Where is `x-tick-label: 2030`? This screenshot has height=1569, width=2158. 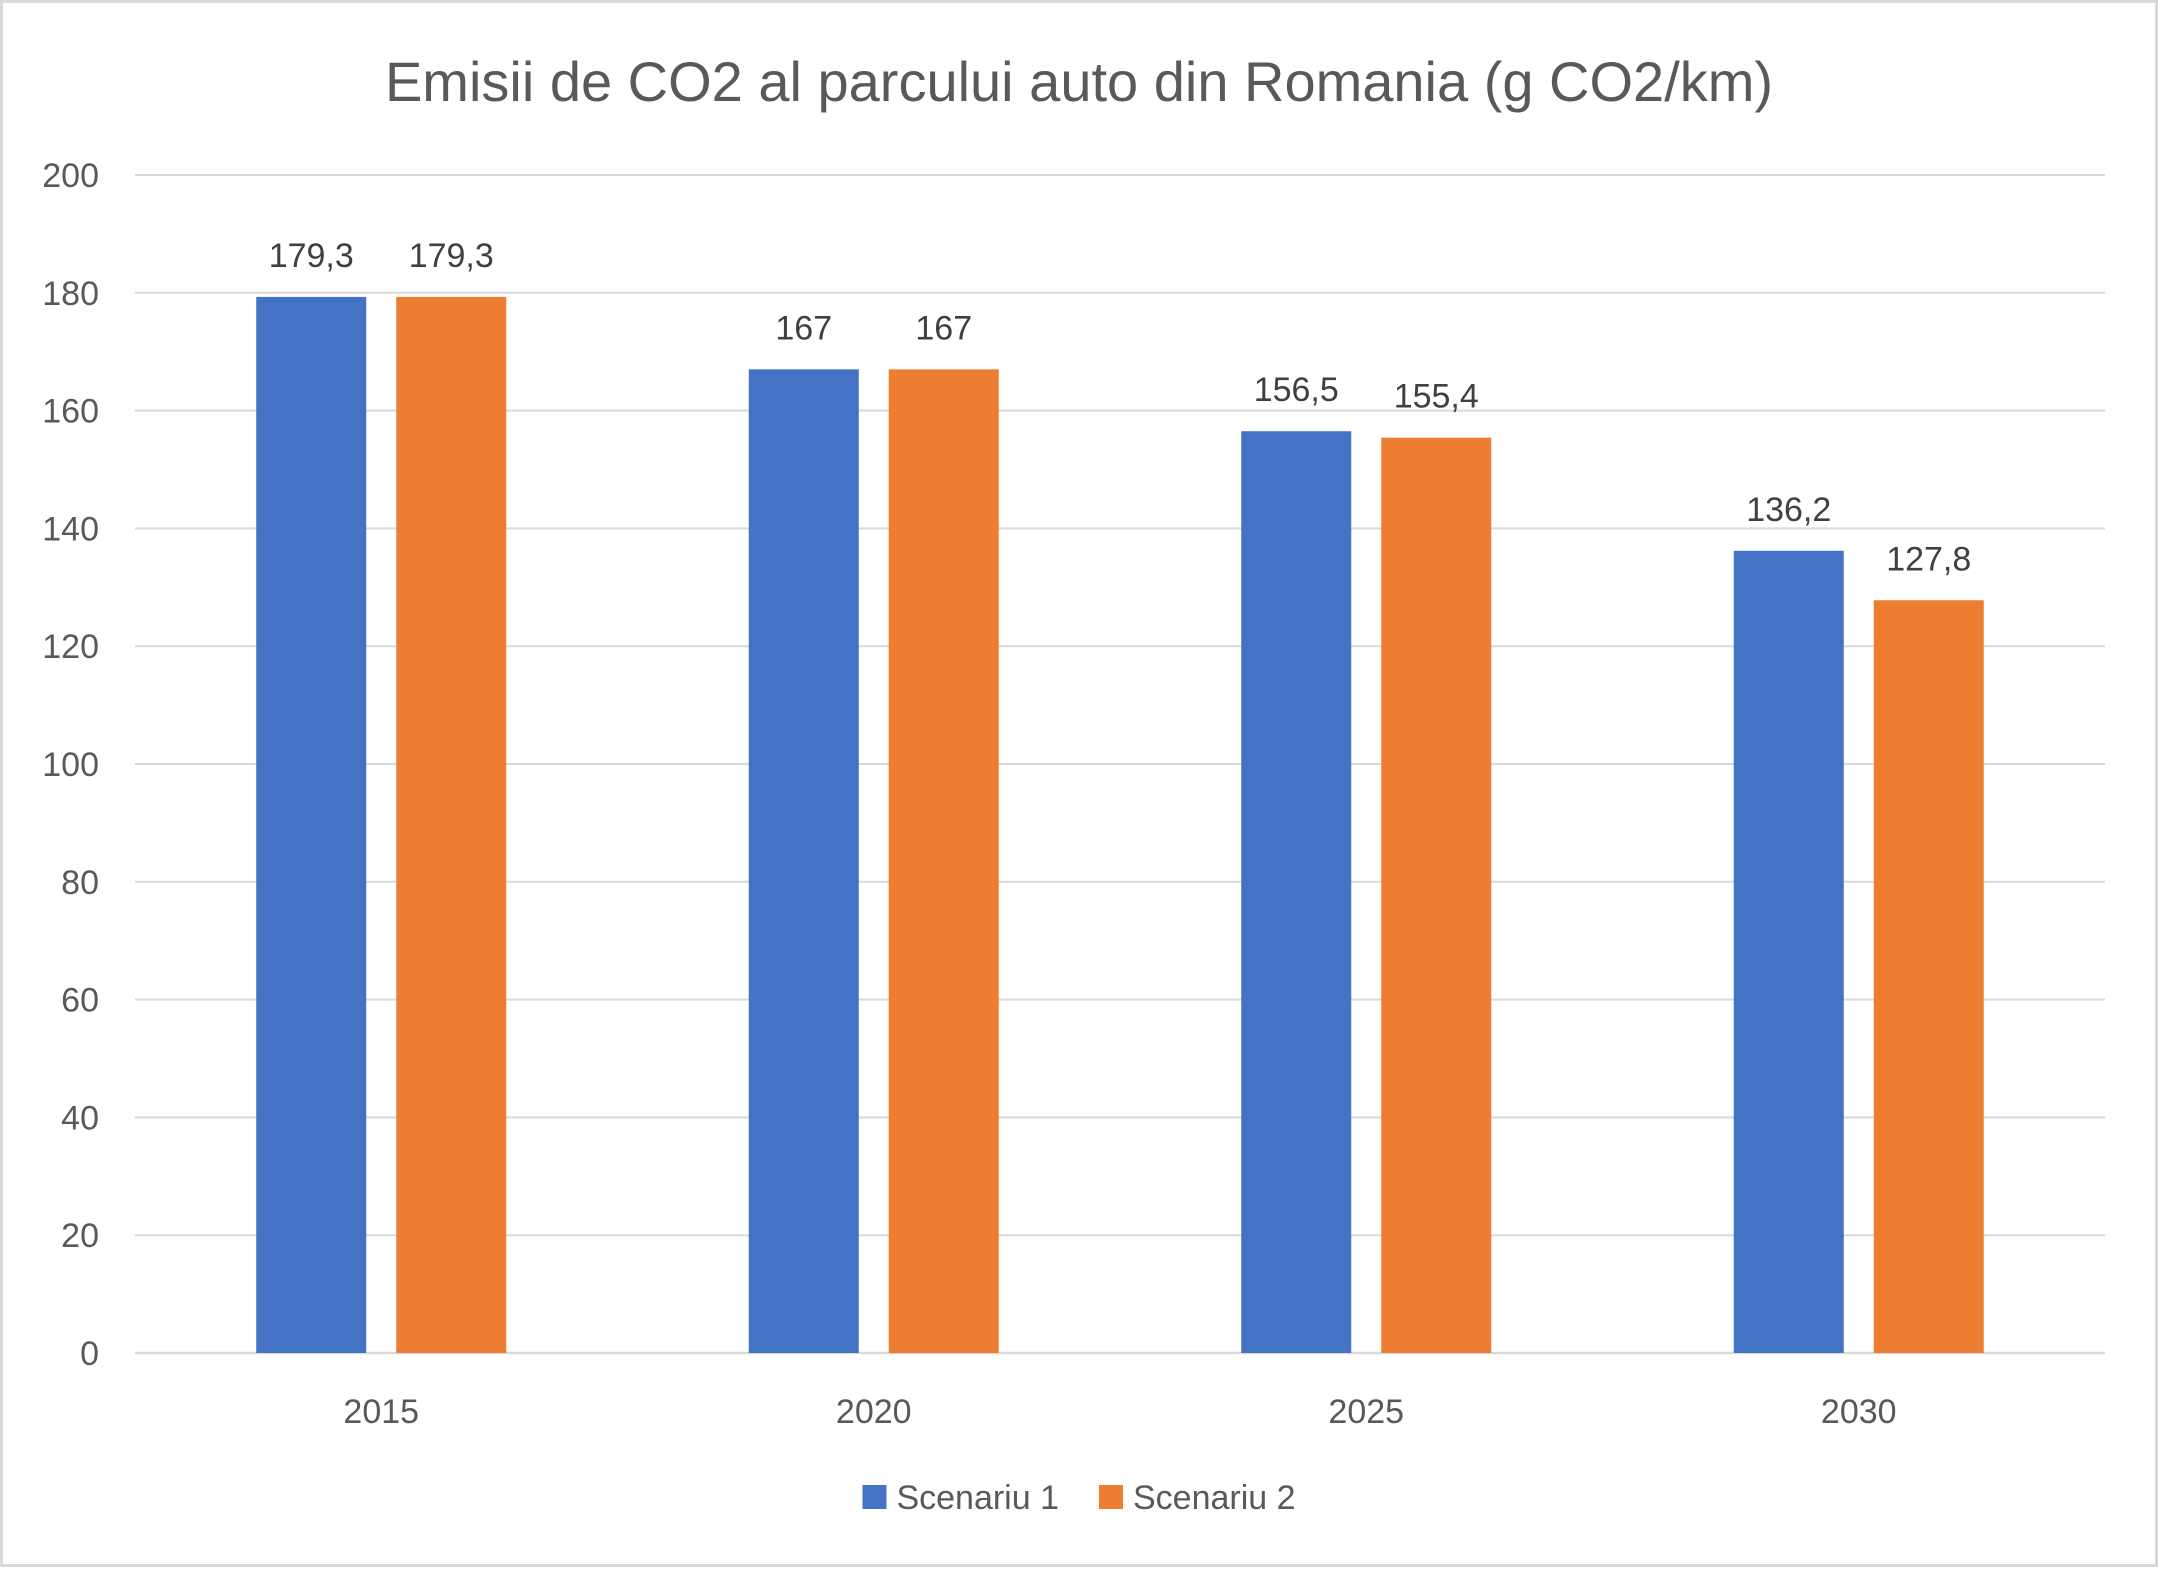 x-tick-label: 2030 is located at coordinates (1859, 1412).